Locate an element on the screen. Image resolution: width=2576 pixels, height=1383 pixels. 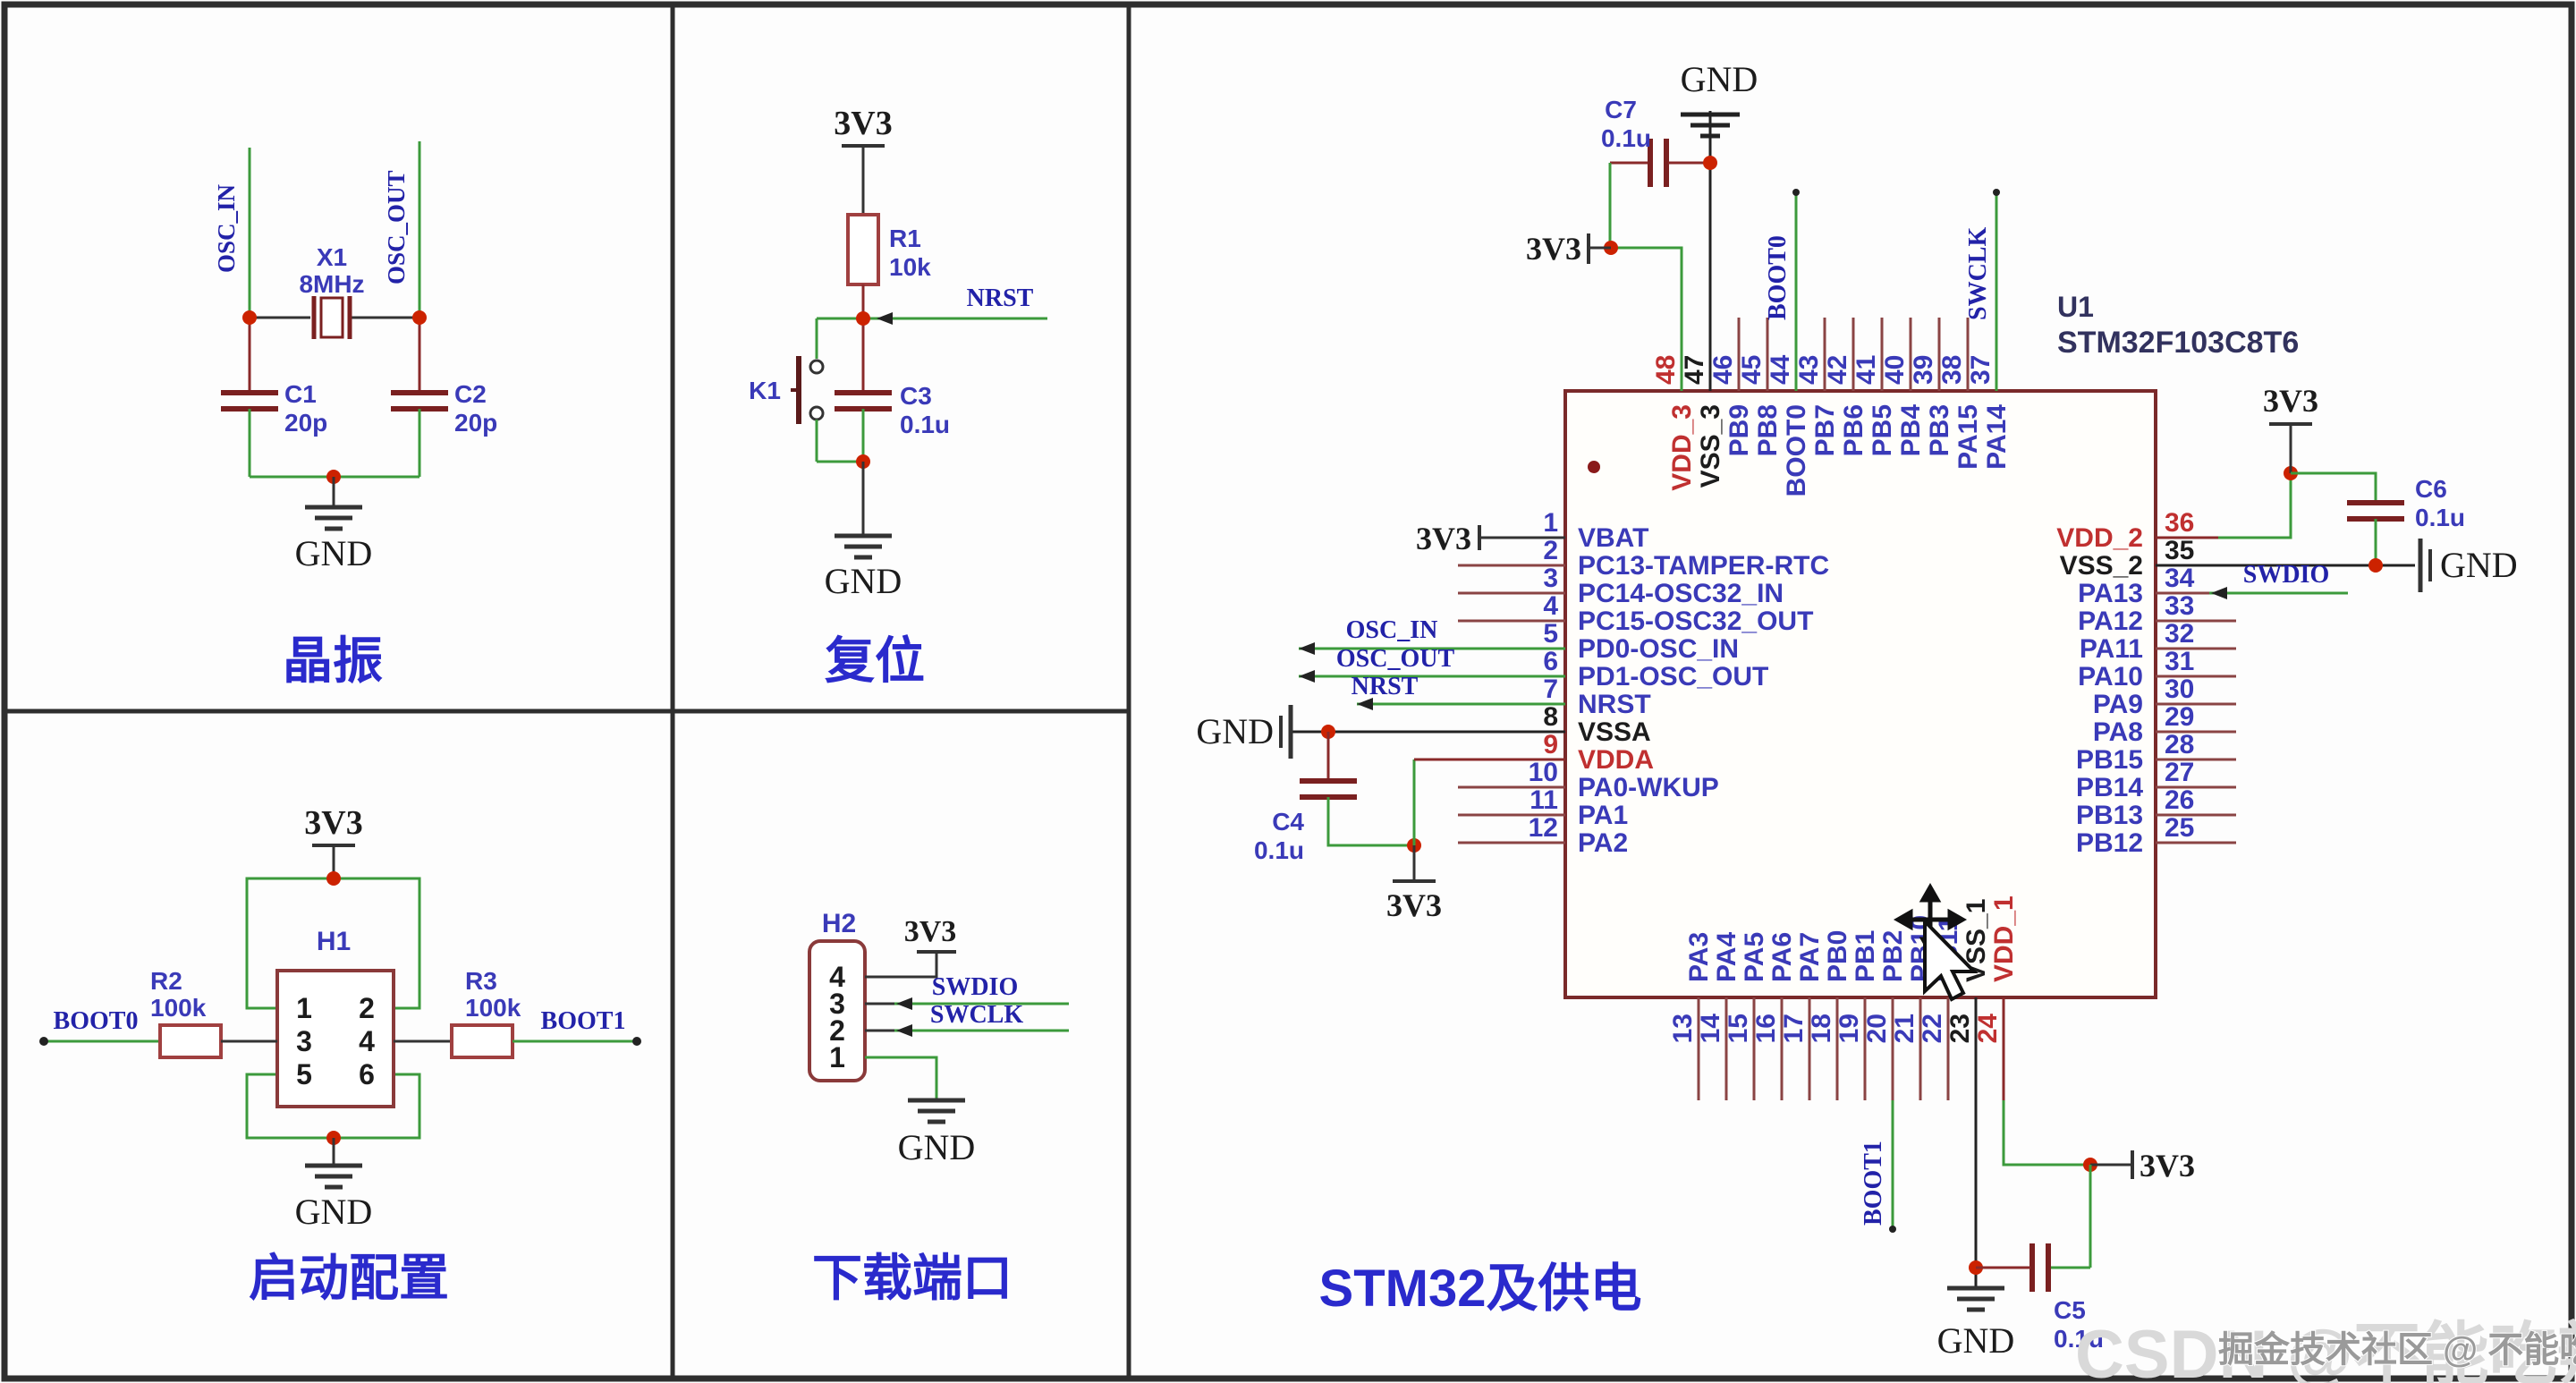
k1-refdes: K1 is located at coordinates (765, 390).